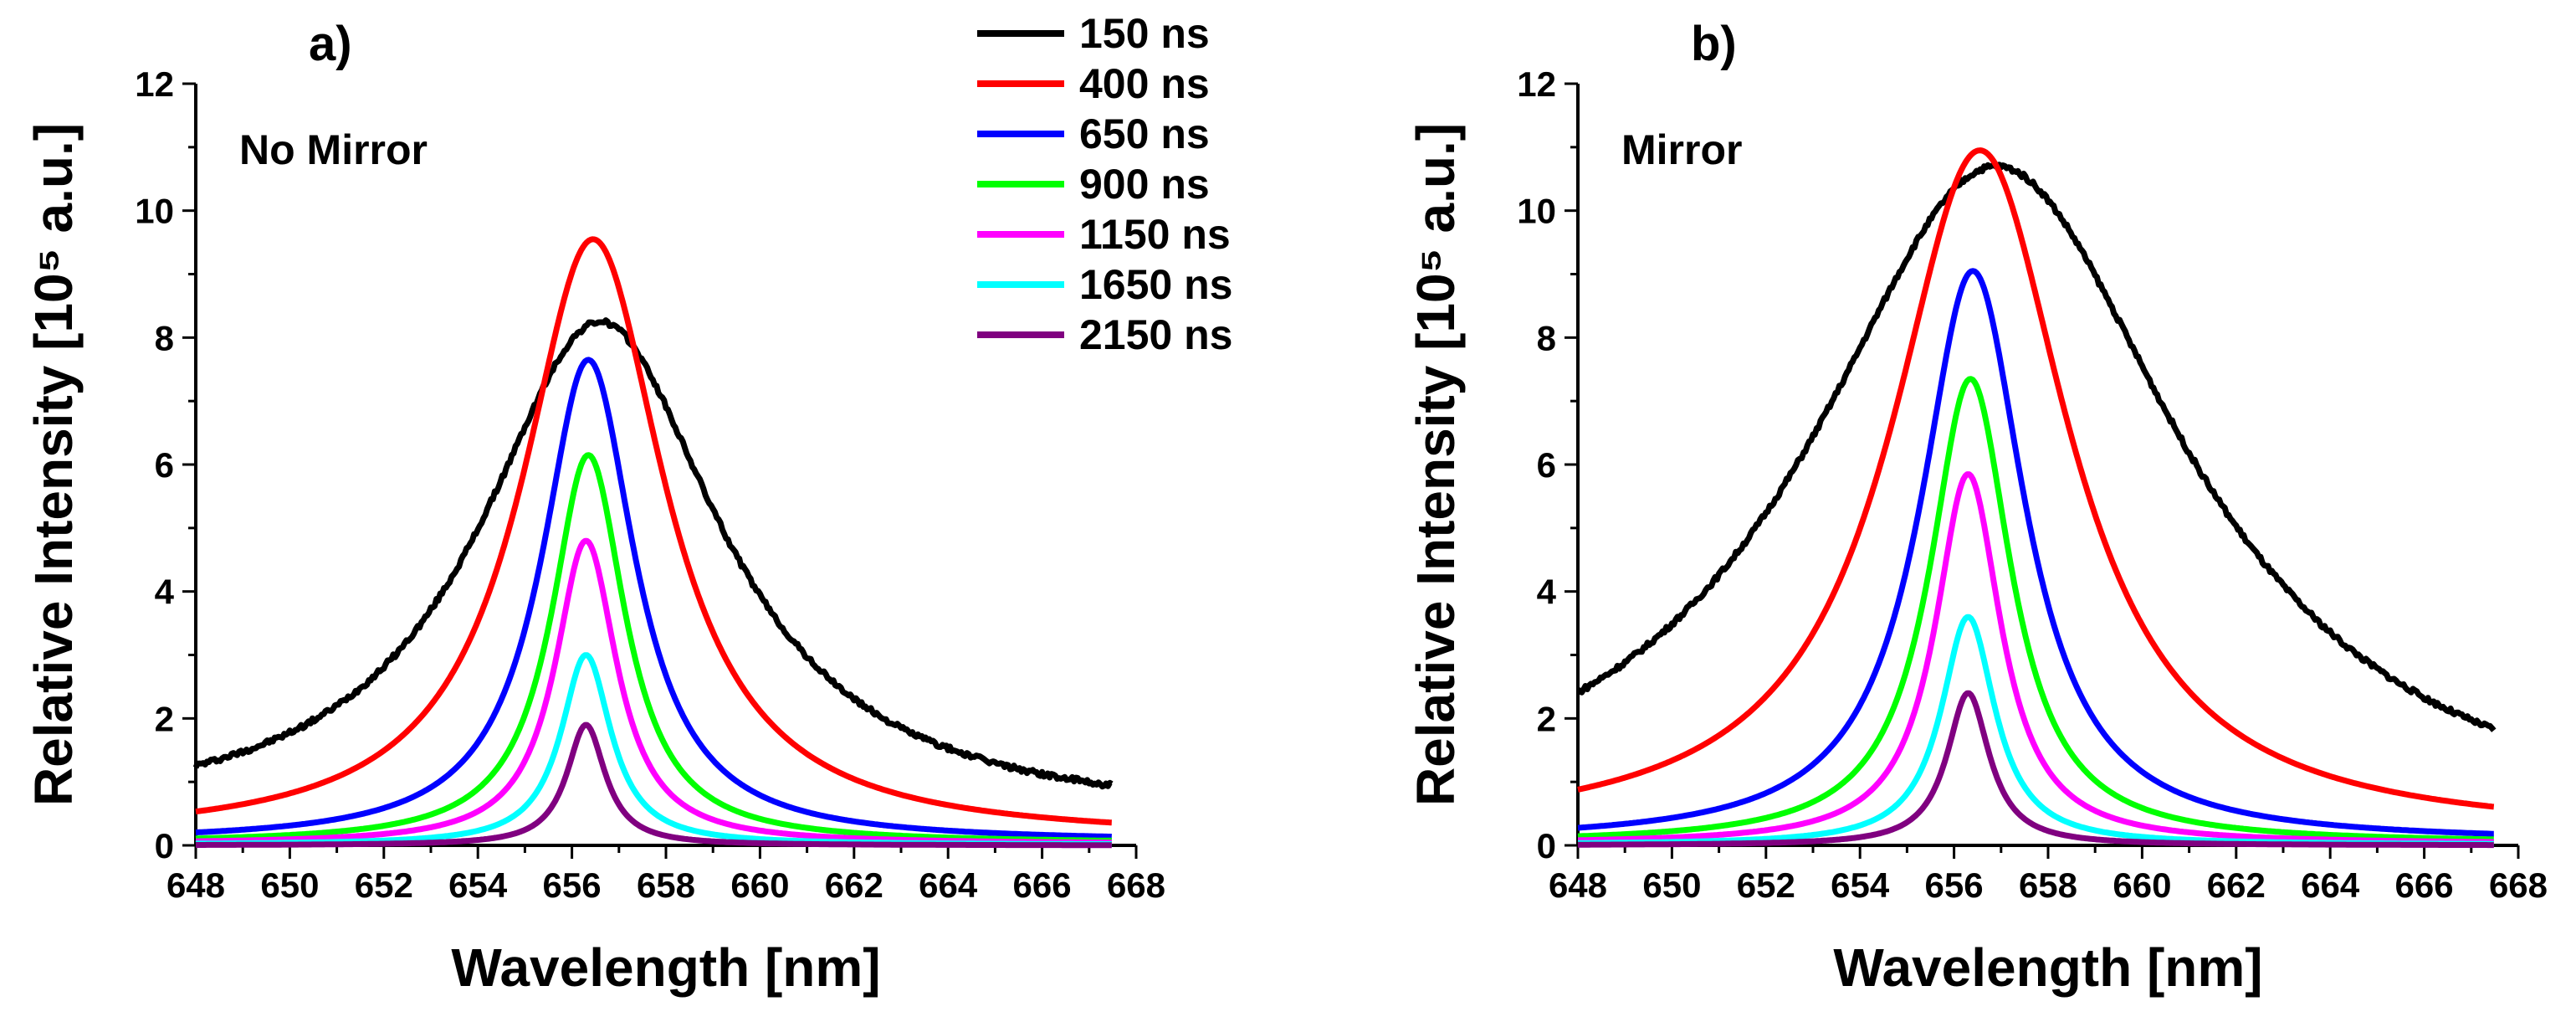  What do you see at coordinates (2036, 770) in the screenshot?
I see `panel-b-series-2150-ns` at bounding box center [2036, 770].